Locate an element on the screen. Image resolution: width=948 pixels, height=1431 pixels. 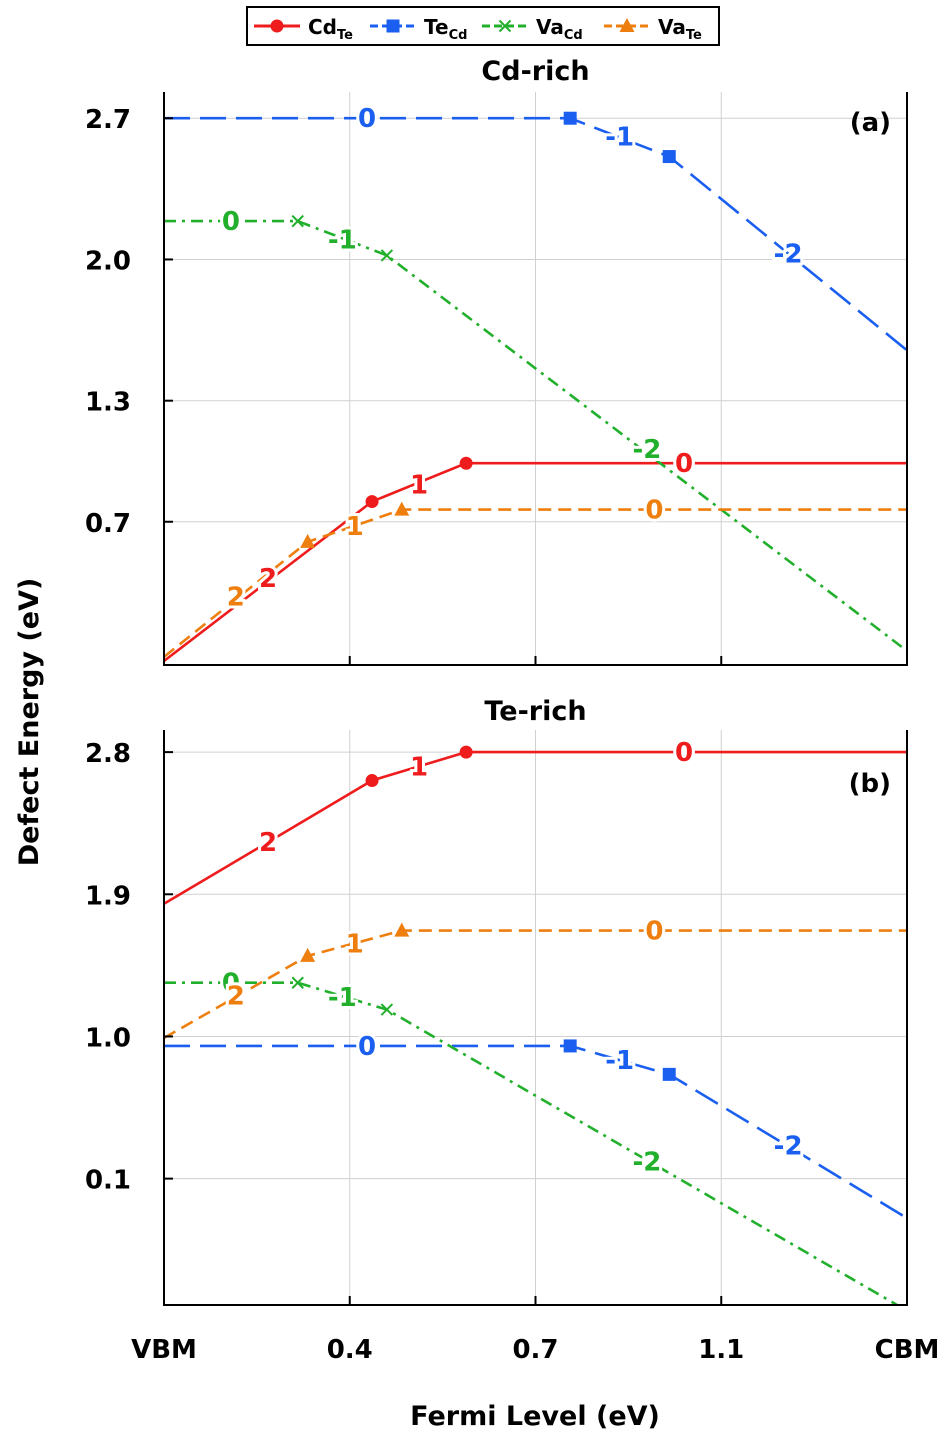
x-tick-label: 1.1 is located at coordinates (721, 1350).